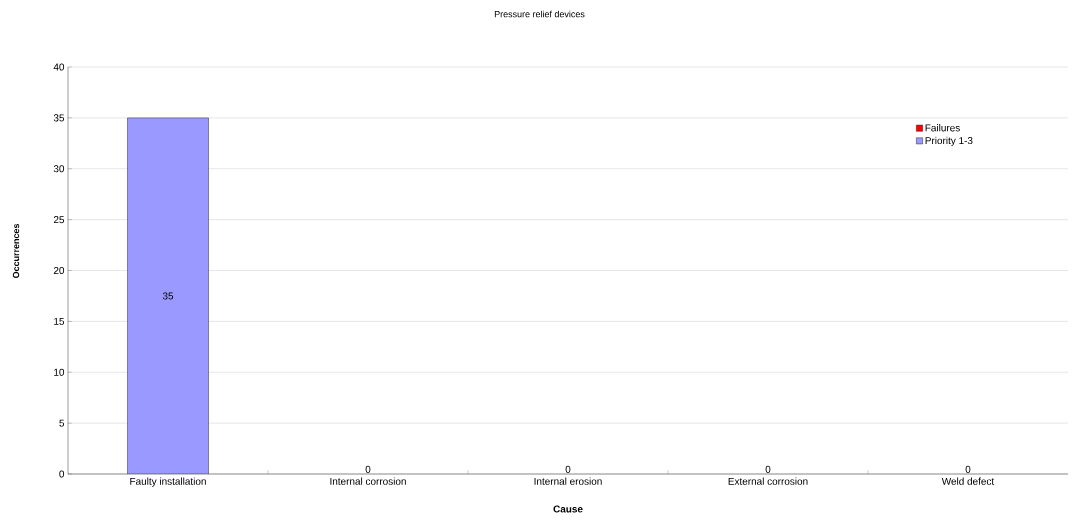 The width and height of the screenshot is (1079, 521). What do you see at coordinates (59, 169) in the screenshot?
I see `y-tick-label: 30` at bounding box center [59, 169].